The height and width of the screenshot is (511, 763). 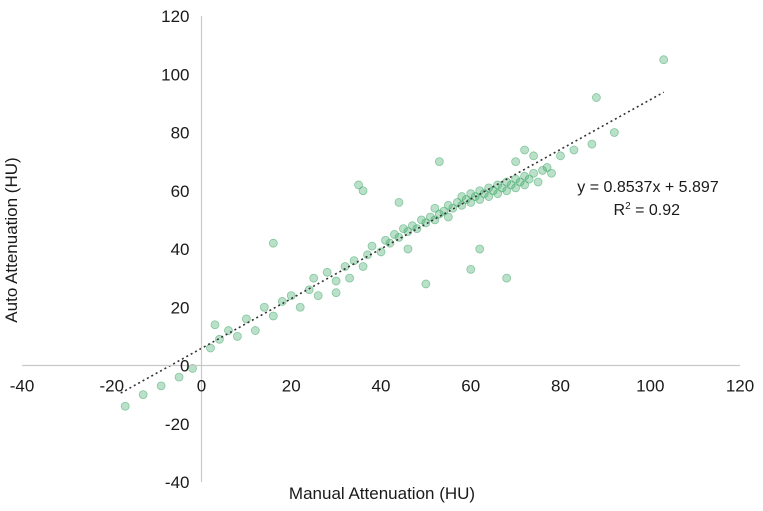 I want to click on x-tick-label: -40, so click(x=22, y=386).